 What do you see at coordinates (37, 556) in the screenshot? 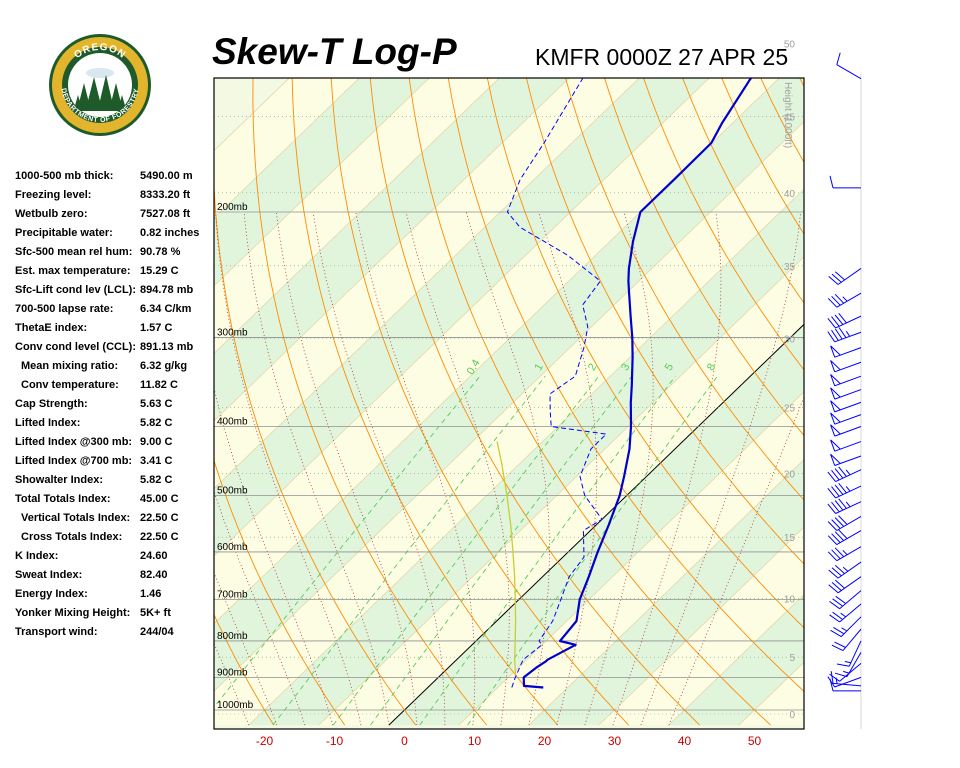
I see `index-label: K Index:` at bounding box center [37, 556].